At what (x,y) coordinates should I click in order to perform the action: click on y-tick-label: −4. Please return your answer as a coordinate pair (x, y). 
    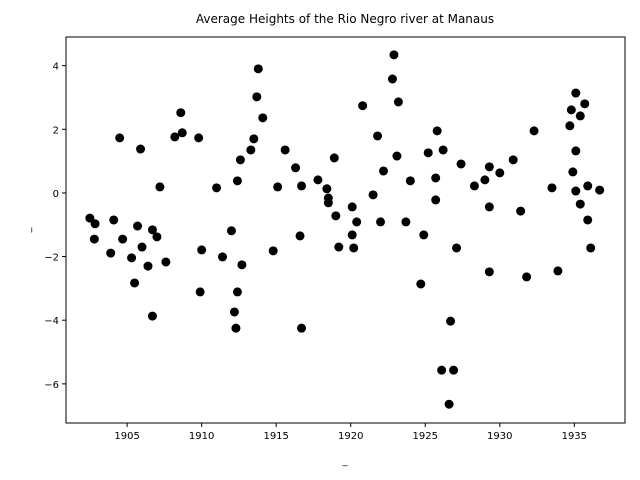
    Looking at the image, I should click on (51, 321).